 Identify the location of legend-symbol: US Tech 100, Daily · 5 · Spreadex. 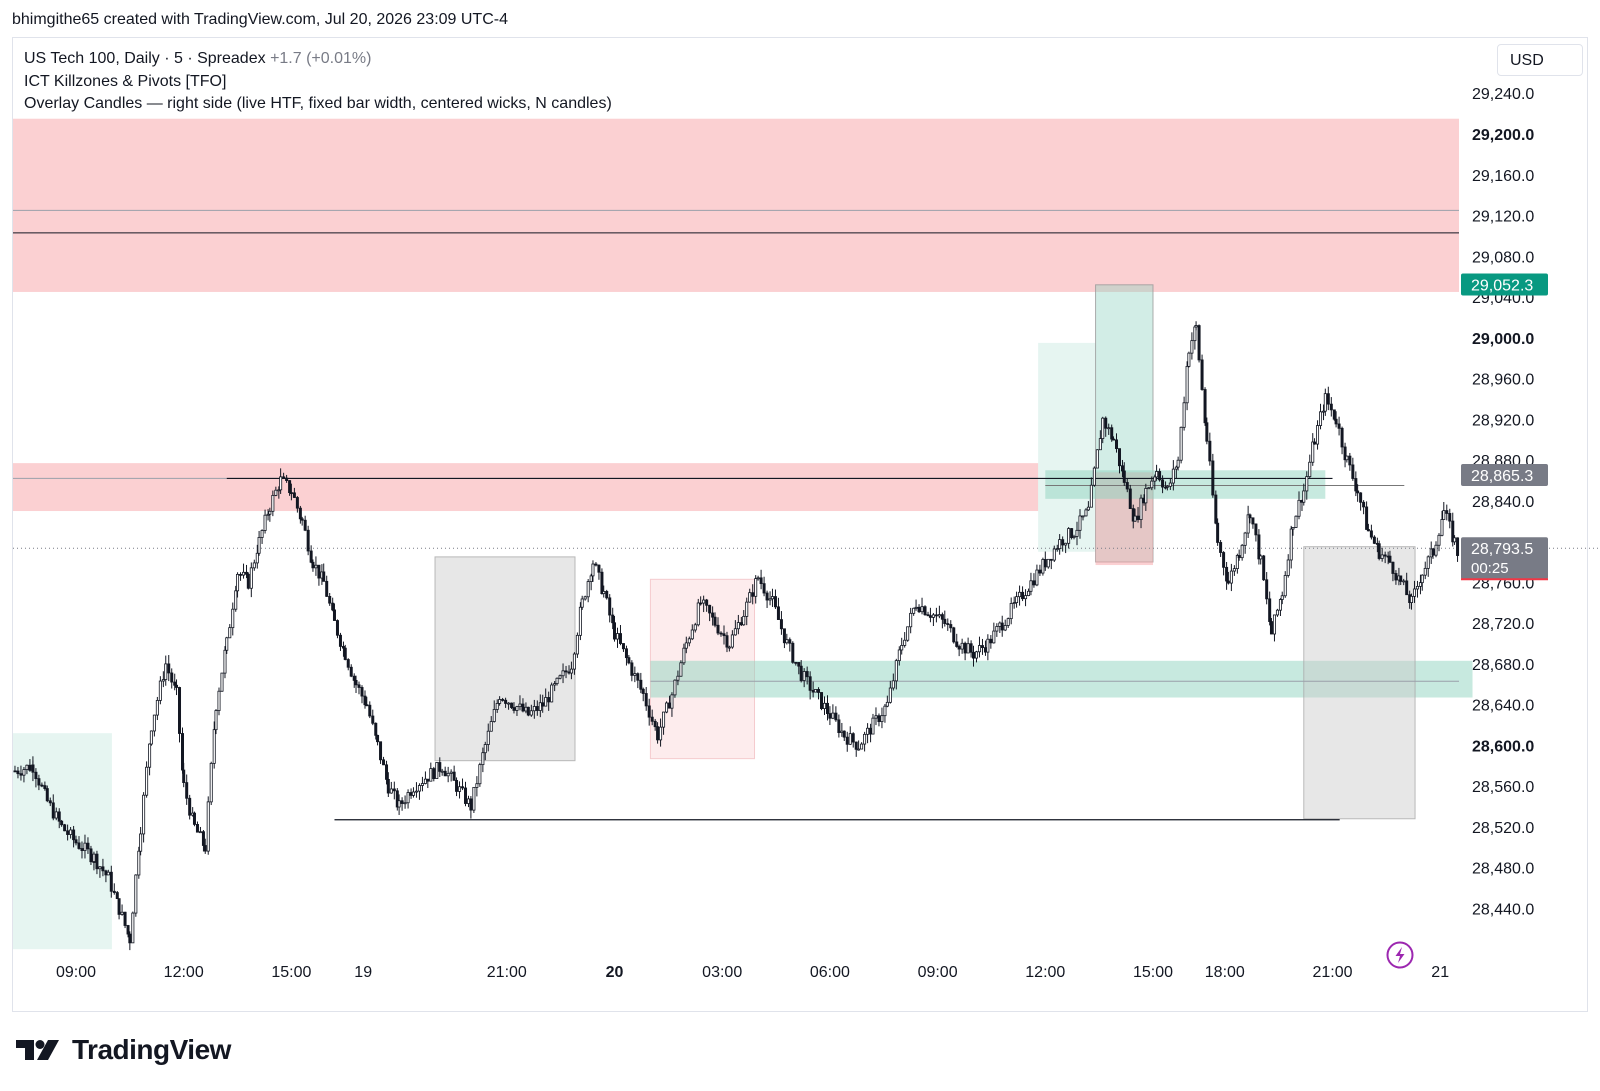
(145, 58).